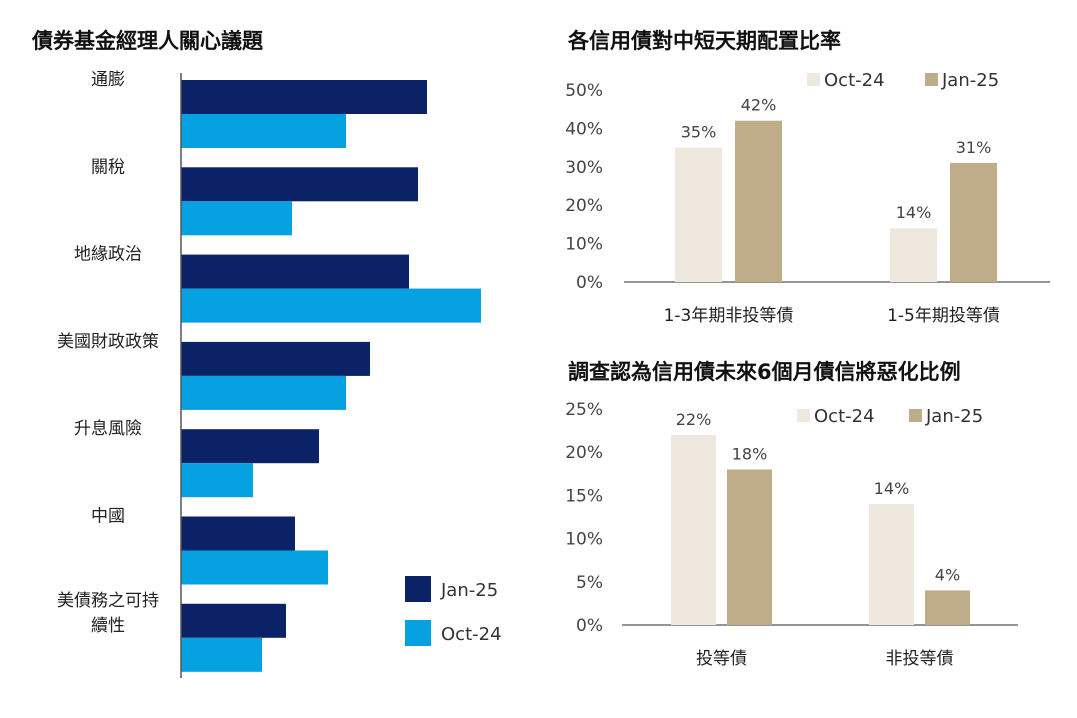 Image resolution: width=1077 pixels, height=718 pixels. Describe the element at coordinates (699, 132) in the screenshot. I see `data-label: 35%` at that location.